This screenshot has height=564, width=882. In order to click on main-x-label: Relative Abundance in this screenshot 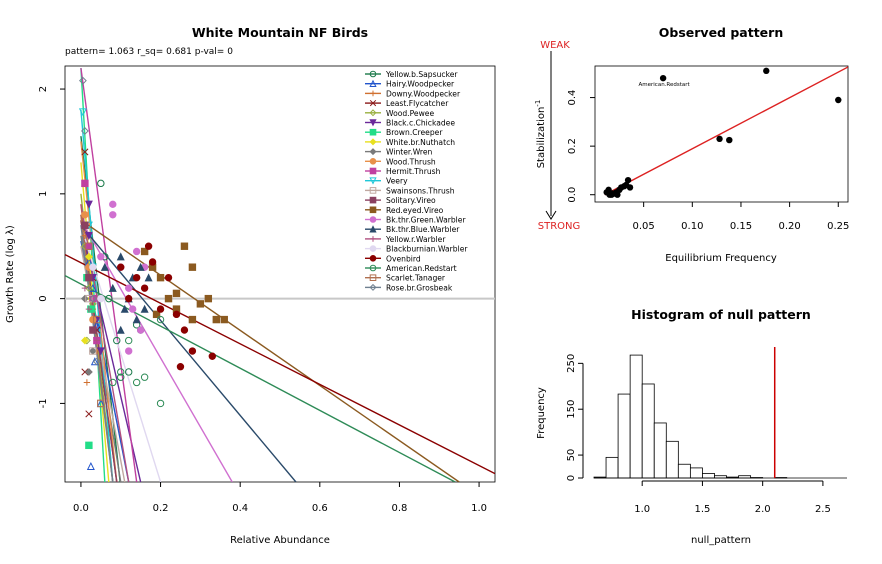, I will do `click(280, 540)`.